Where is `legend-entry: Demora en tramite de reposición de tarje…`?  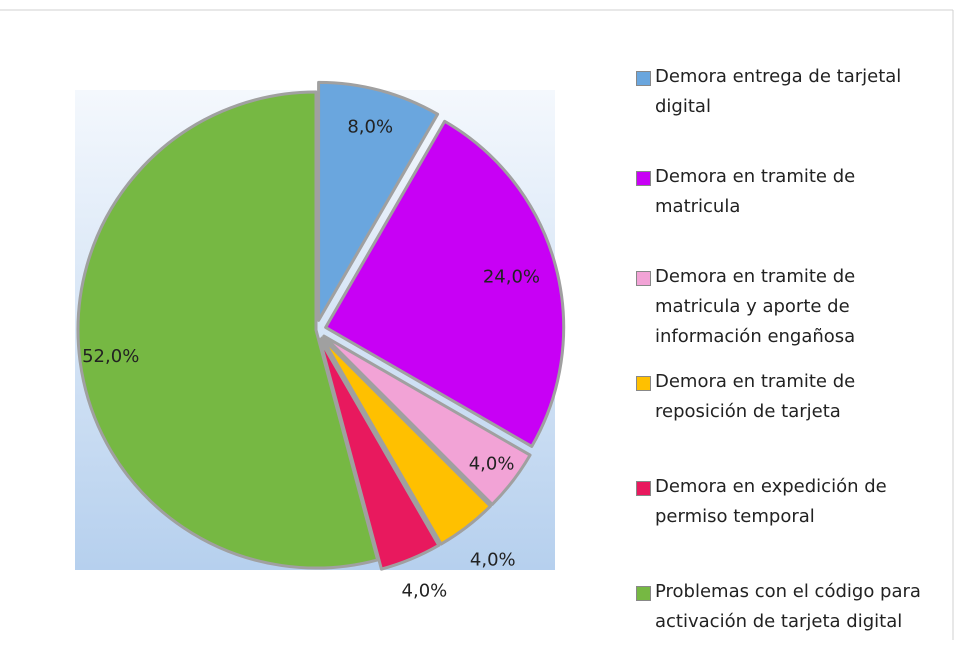 legend-entry: Demora en tramite de reposición de tarje… is located at coordinates (786, 397).